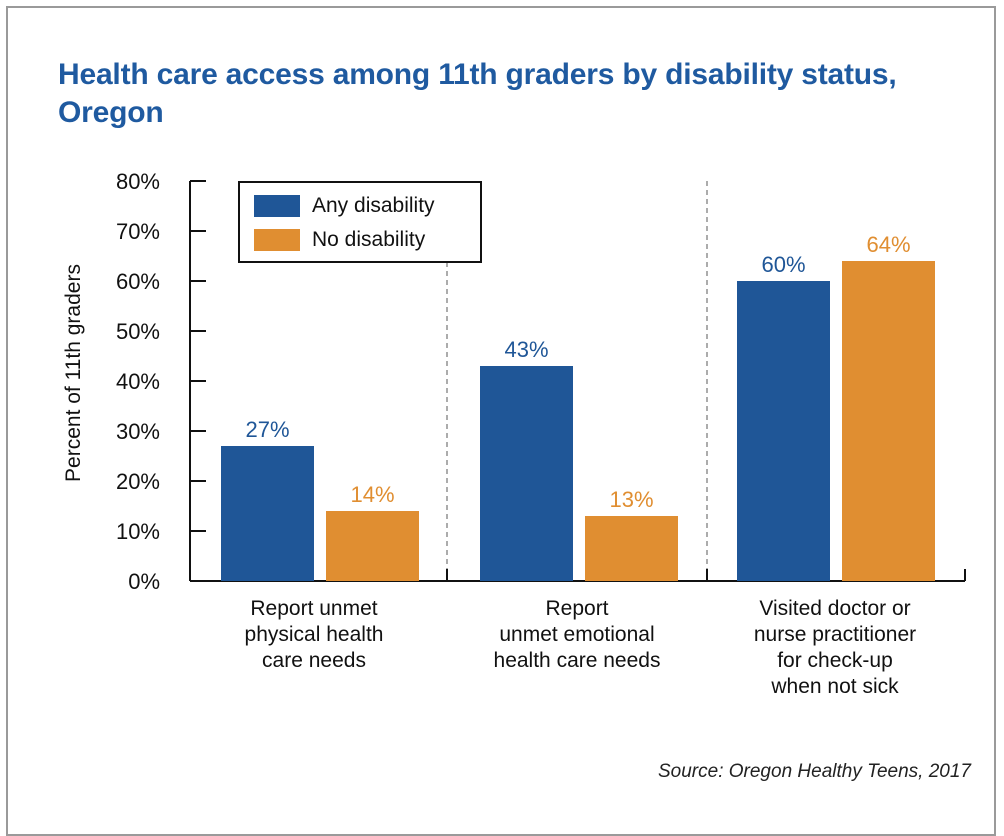  Describe the element at coordinates (267, 429) in the screenshot. I see `data-label-any-disability-physical: 27%` at that location.